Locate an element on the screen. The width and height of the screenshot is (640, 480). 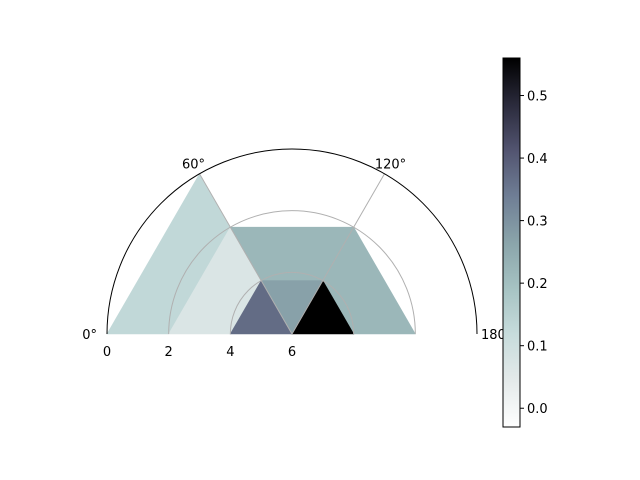
colorbar-gradient is located at coordinates (511, 242).